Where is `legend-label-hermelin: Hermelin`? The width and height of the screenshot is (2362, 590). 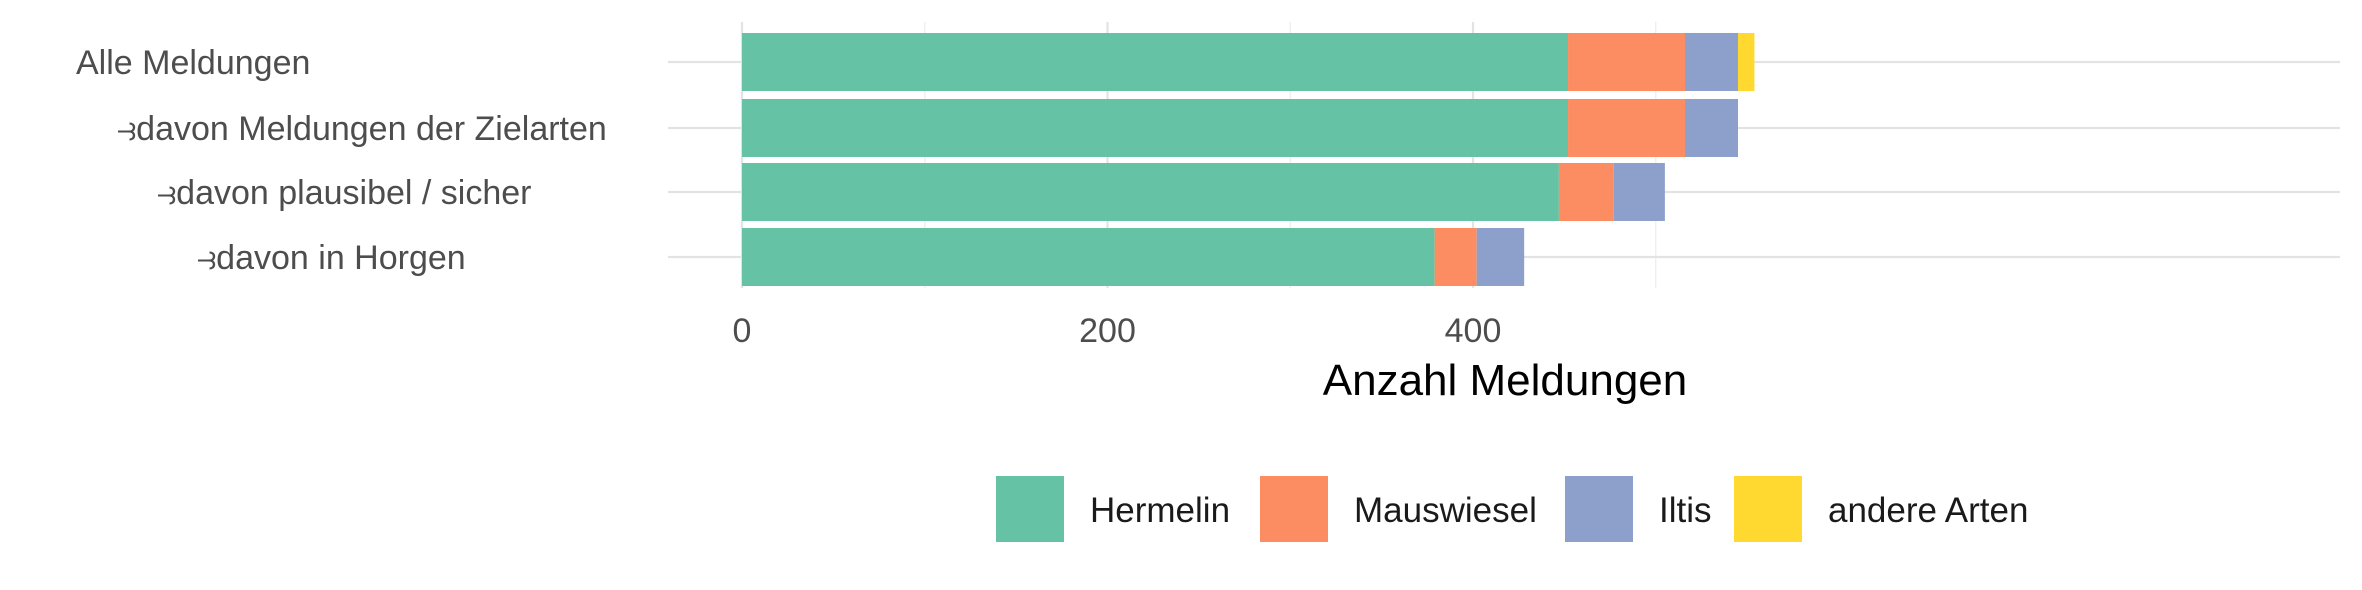
legend-label-hermelin: Hermelin is located at coordinates (1160, 510).